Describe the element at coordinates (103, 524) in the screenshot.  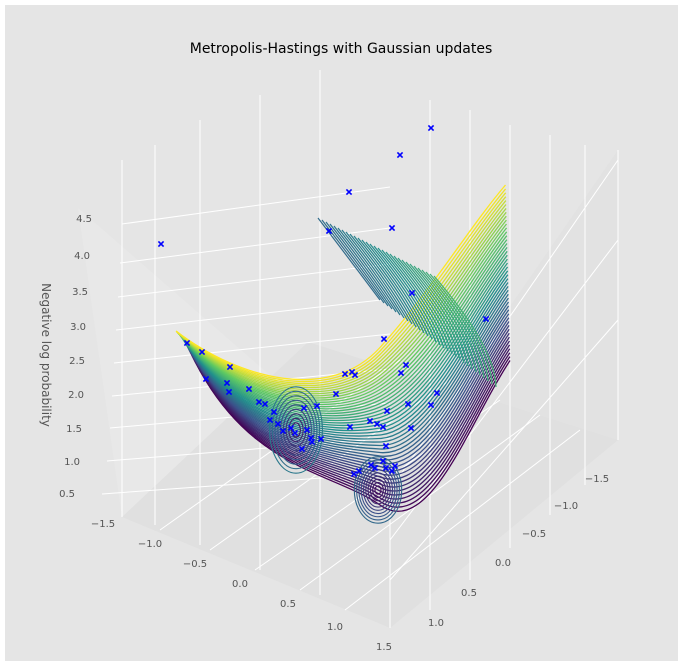
I see `x-tick-label: −1.5` at that location.